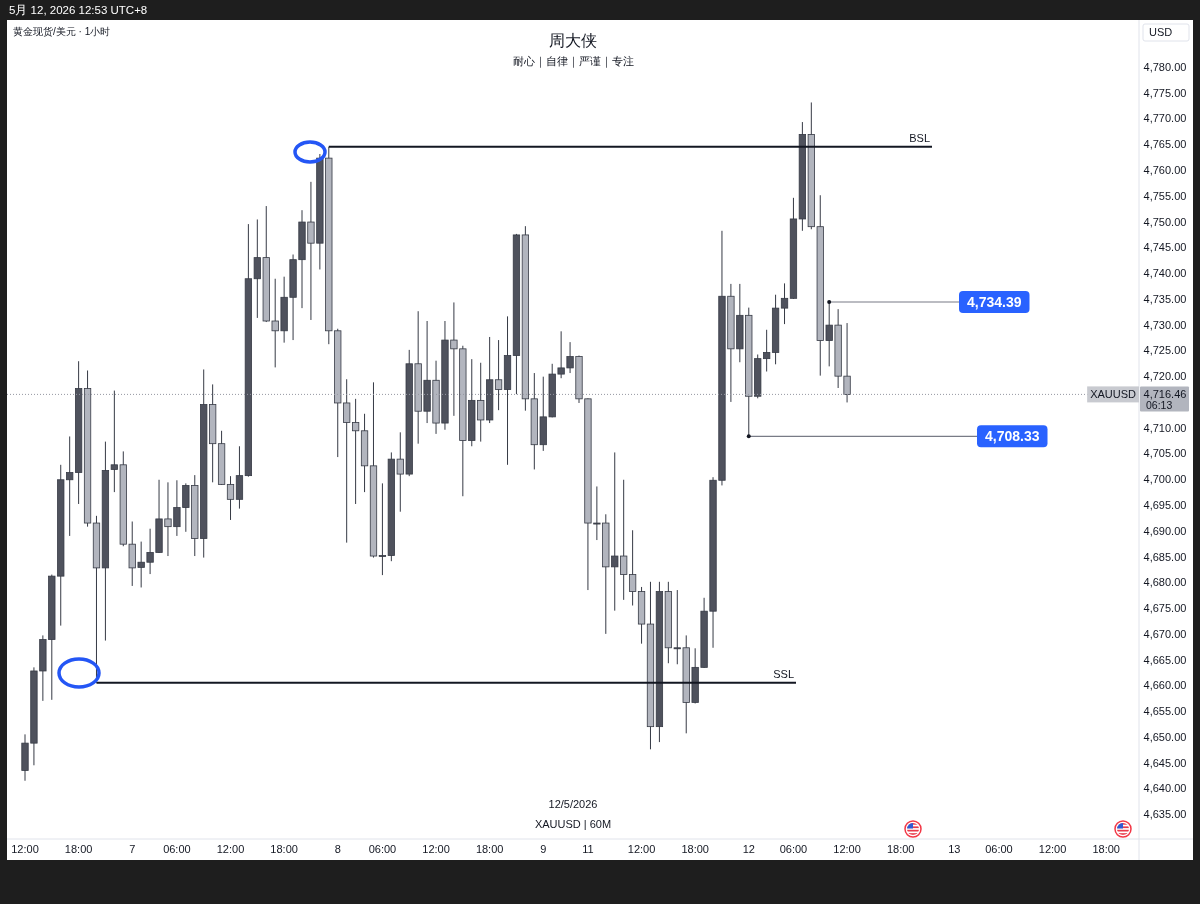 The width and height of the screenshot is (1200, 904). I want to click on y-tick-label: 4,690.00, so click(1165, 530).